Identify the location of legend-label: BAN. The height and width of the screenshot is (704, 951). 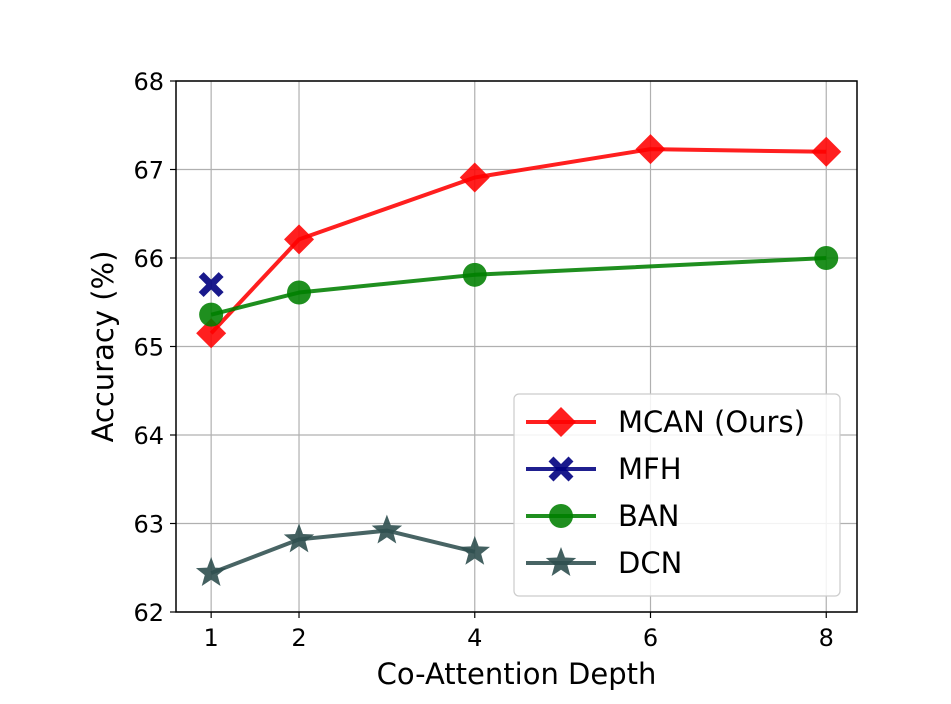
(648, 516).